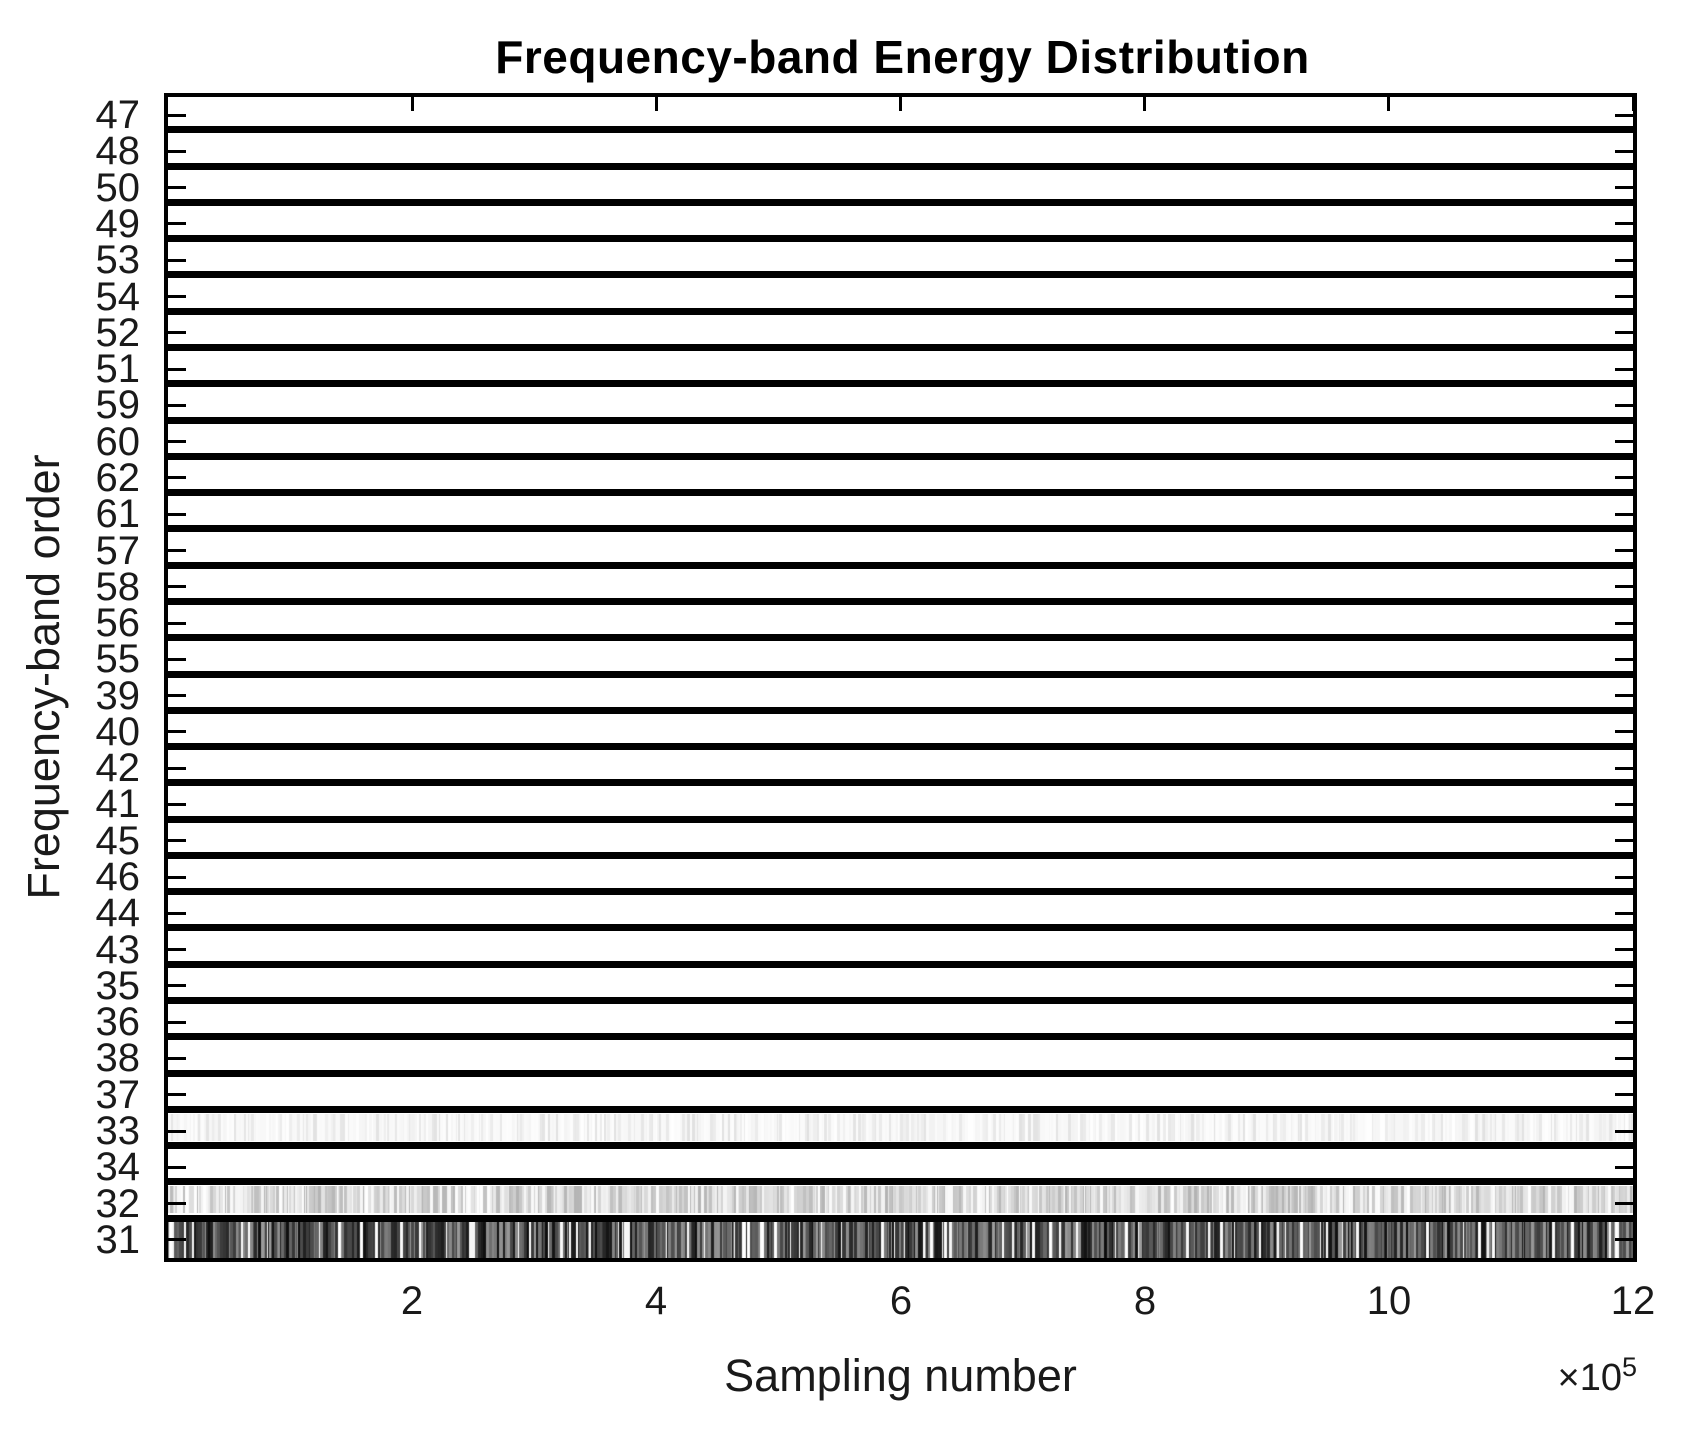 The height and width of the screenshot is (1435, 1688). Describe the element at coordinates (1633, 1301) in the screenshot. I see `x-tick-label-12: 12` at that location.